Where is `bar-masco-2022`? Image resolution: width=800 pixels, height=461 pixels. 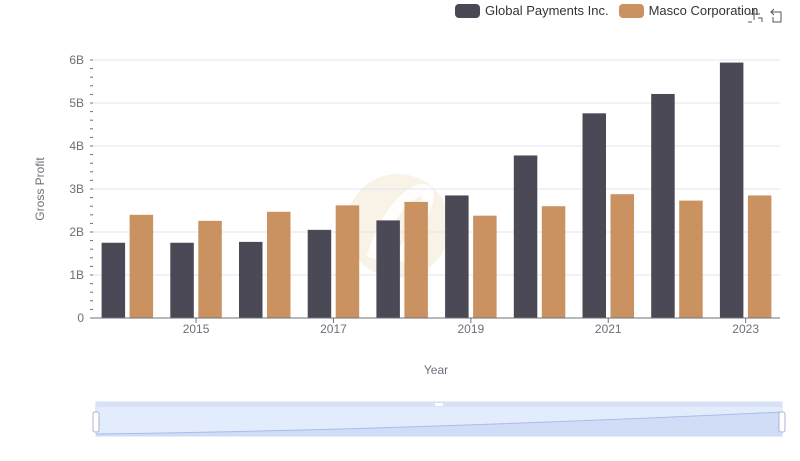 bar-masco-2022 is located at coordinates (691, 259).